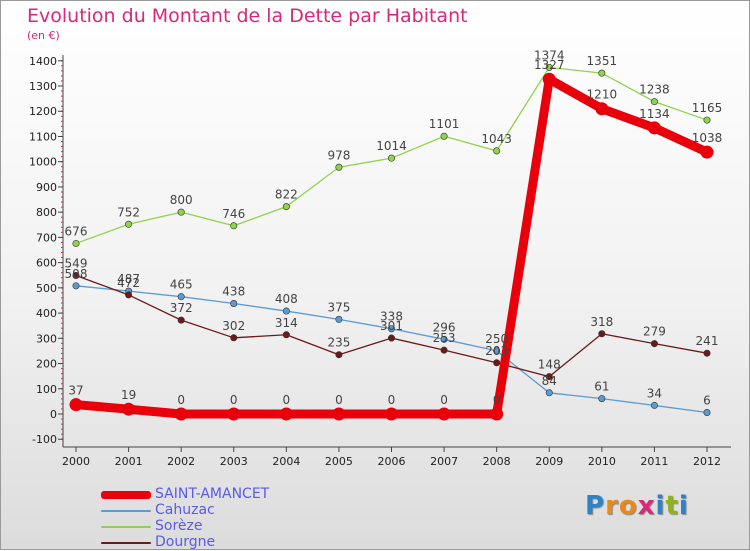  I want to click on x-tick-label: 2006, so click(392, 461).